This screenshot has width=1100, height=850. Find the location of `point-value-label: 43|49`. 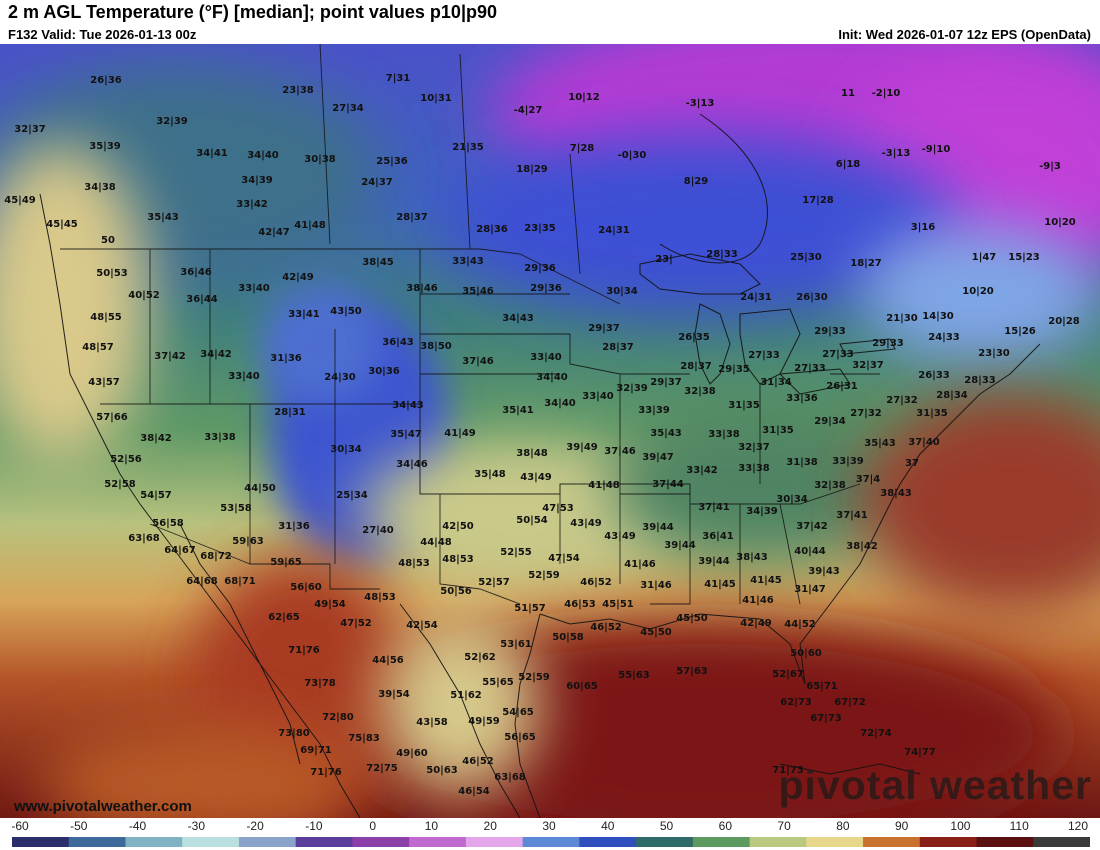

point-value-label: 43|49 is located at coordinates (536, 477).